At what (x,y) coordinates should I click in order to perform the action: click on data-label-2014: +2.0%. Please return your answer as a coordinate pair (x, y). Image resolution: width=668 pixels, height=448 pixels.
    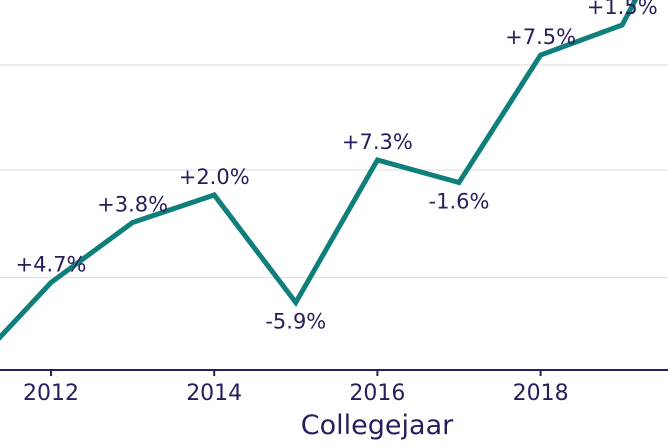
    Looking at the image, I should click on (214, 177).